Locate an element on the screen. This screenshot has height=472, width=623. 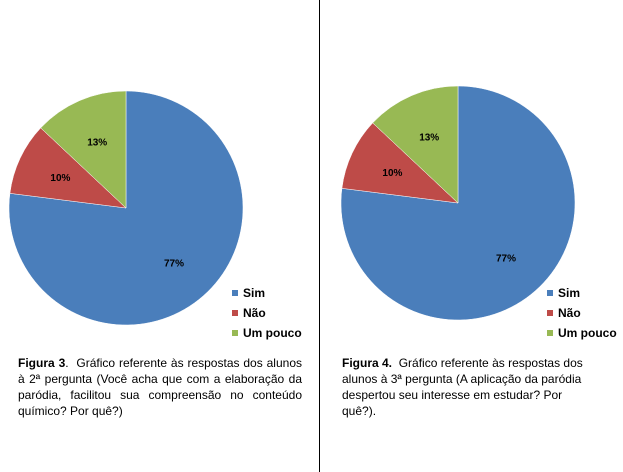
legend-figure-4: Sim Não Um pouco is located at coordinates (582, 313).